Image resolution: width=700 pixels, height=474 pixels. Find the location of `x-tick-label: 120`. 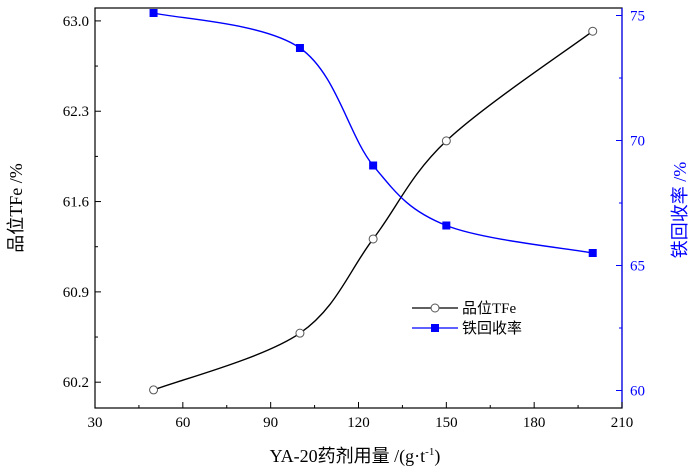

x-tick-label: 120 is located at coordinates (358, 423).